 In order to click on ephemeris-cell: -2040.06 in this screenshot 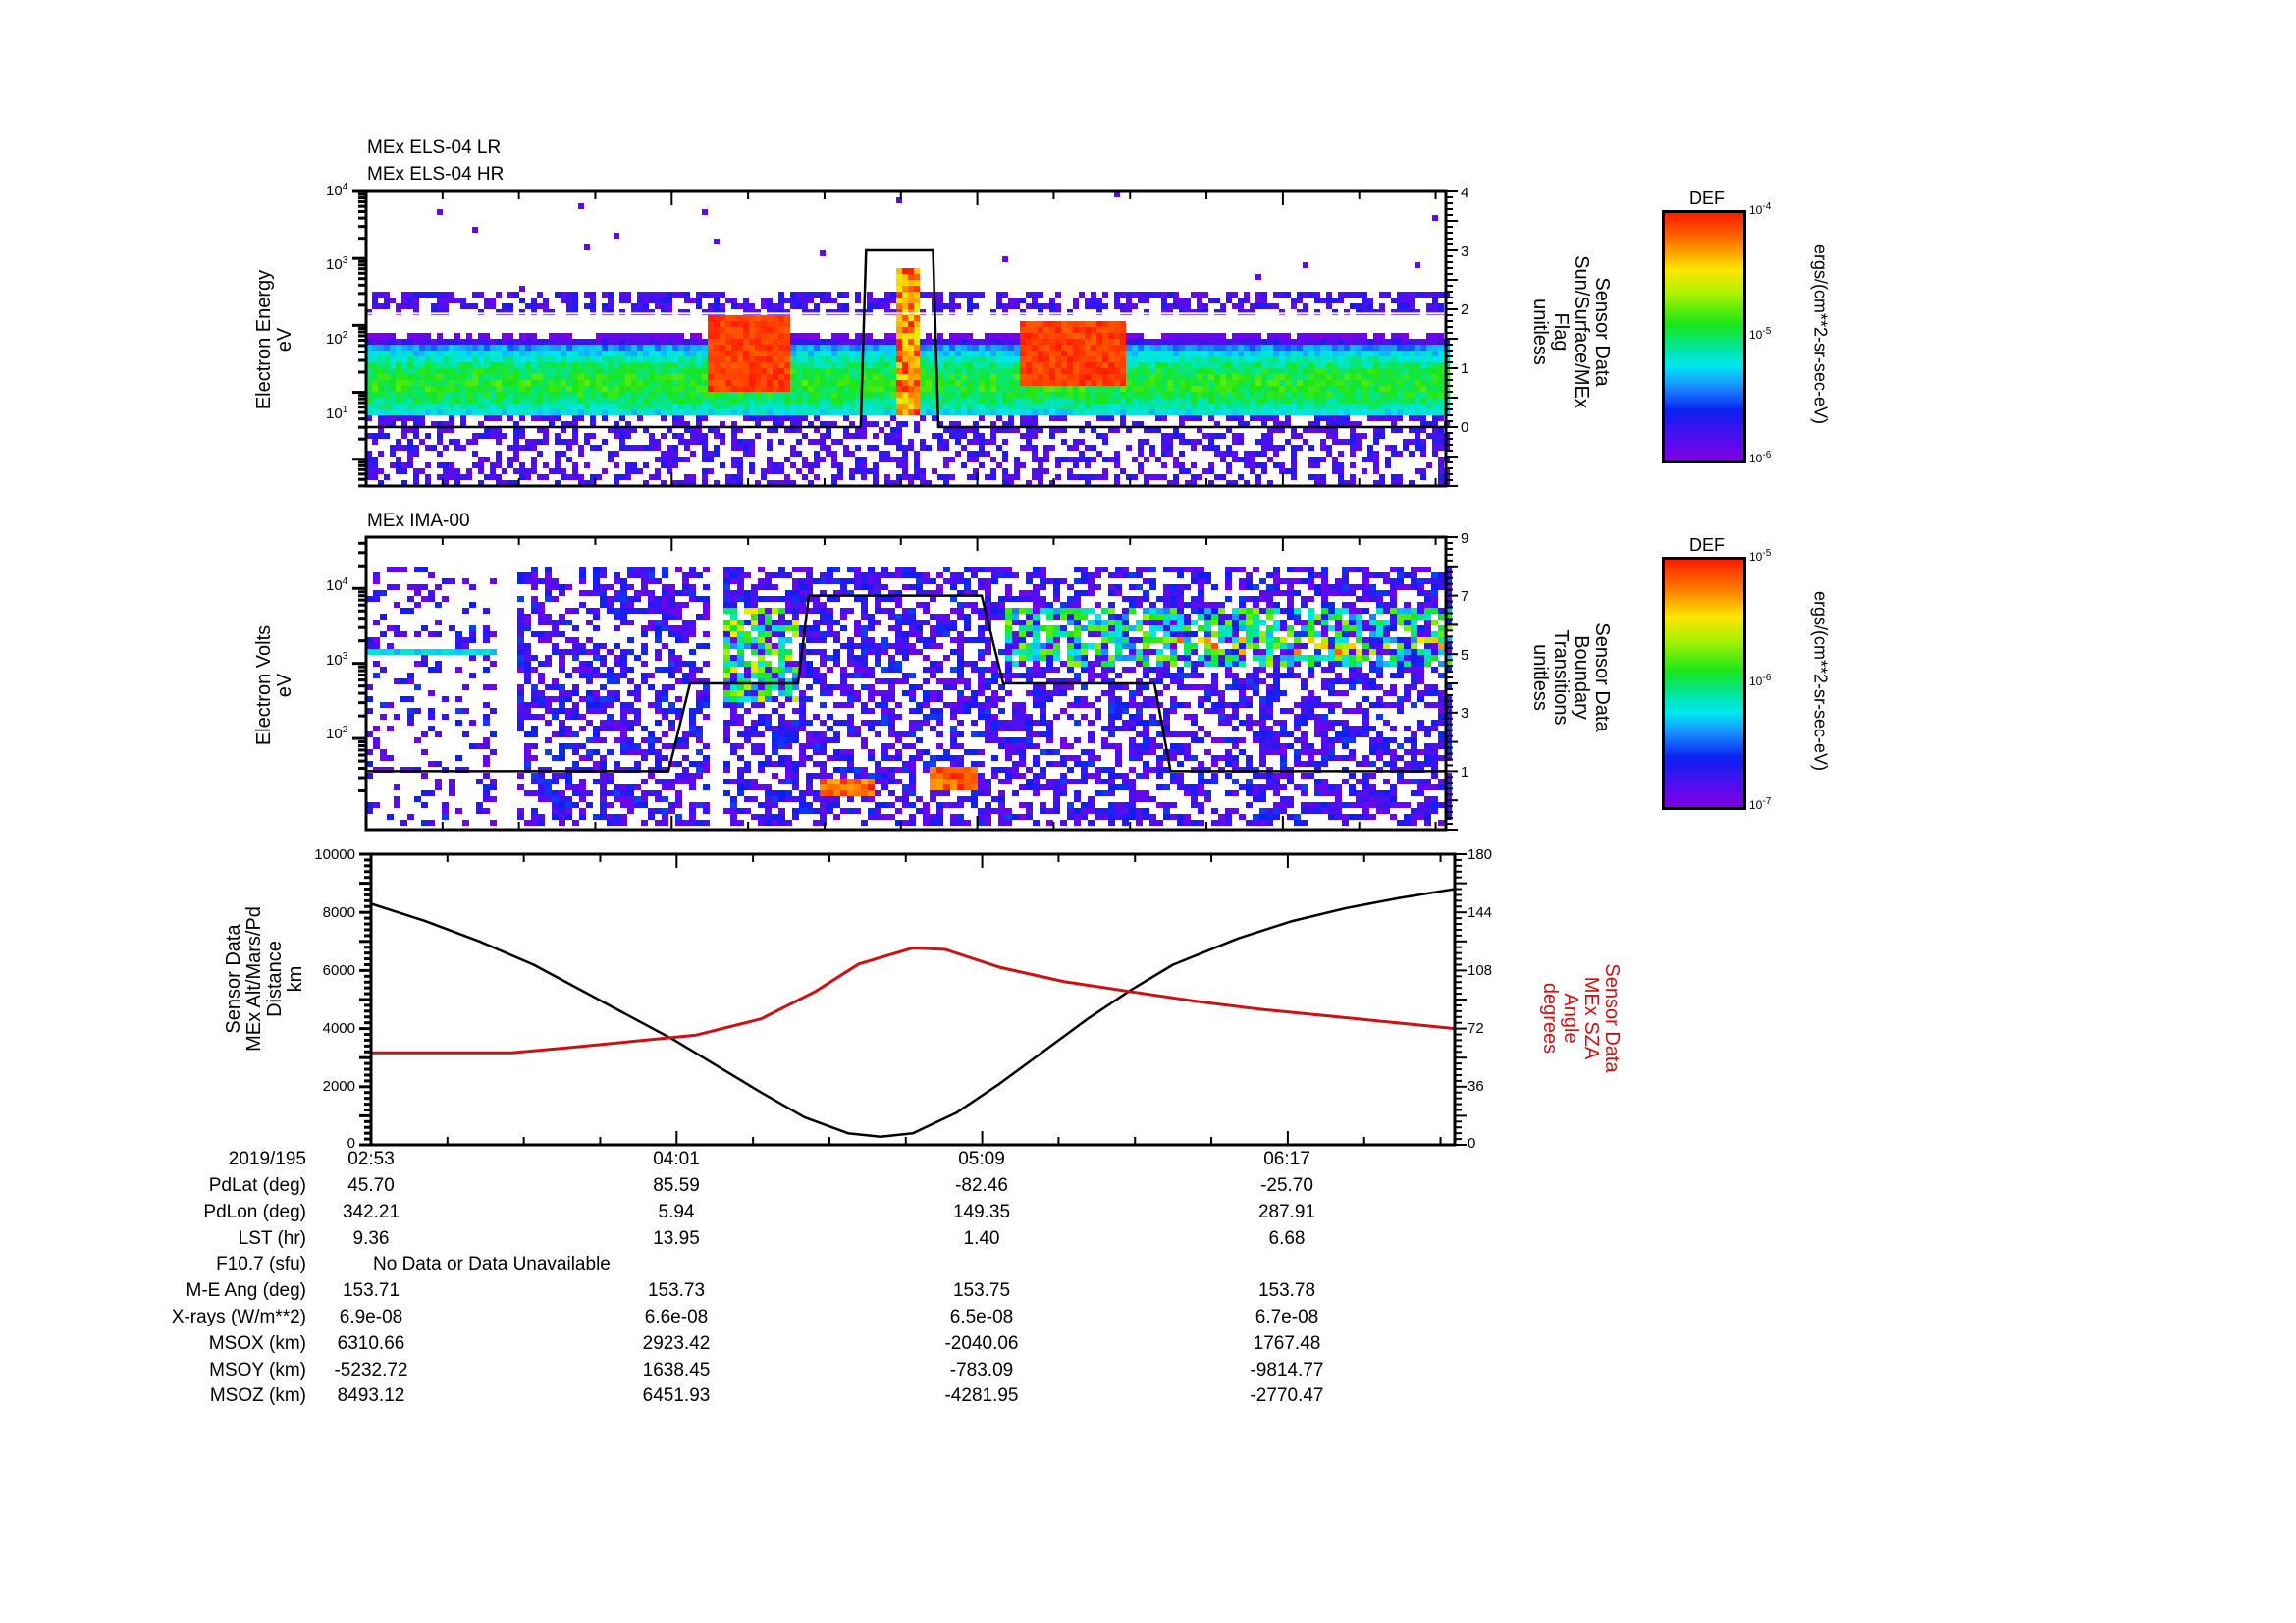, I will do `click(982, 1343)`.